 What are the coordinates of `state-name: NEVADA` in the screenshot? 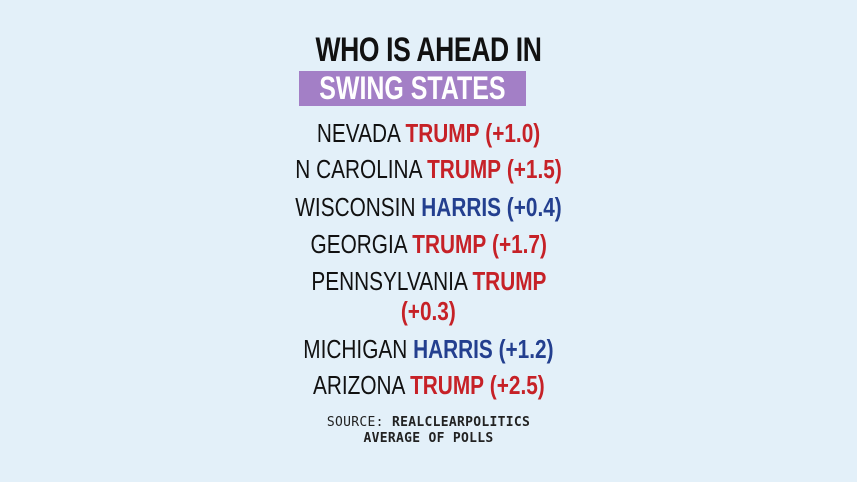 It's located at (358, 133).